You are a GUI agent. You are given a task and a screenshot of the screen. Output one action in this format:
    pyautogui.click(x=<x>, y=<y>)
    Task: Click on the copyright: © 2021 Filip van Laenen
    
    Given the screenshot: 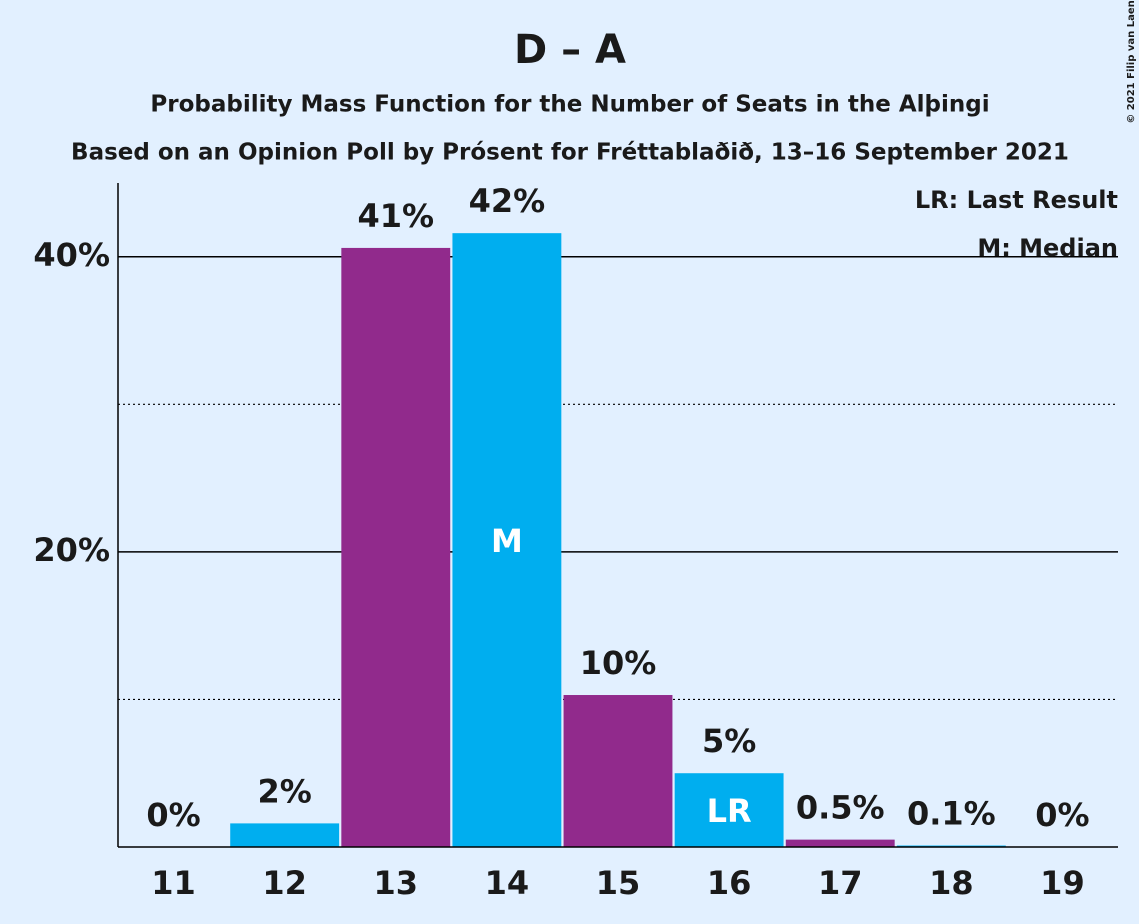 What is the action you would take?
    pyautogui.click(x=1131, y=62)
    